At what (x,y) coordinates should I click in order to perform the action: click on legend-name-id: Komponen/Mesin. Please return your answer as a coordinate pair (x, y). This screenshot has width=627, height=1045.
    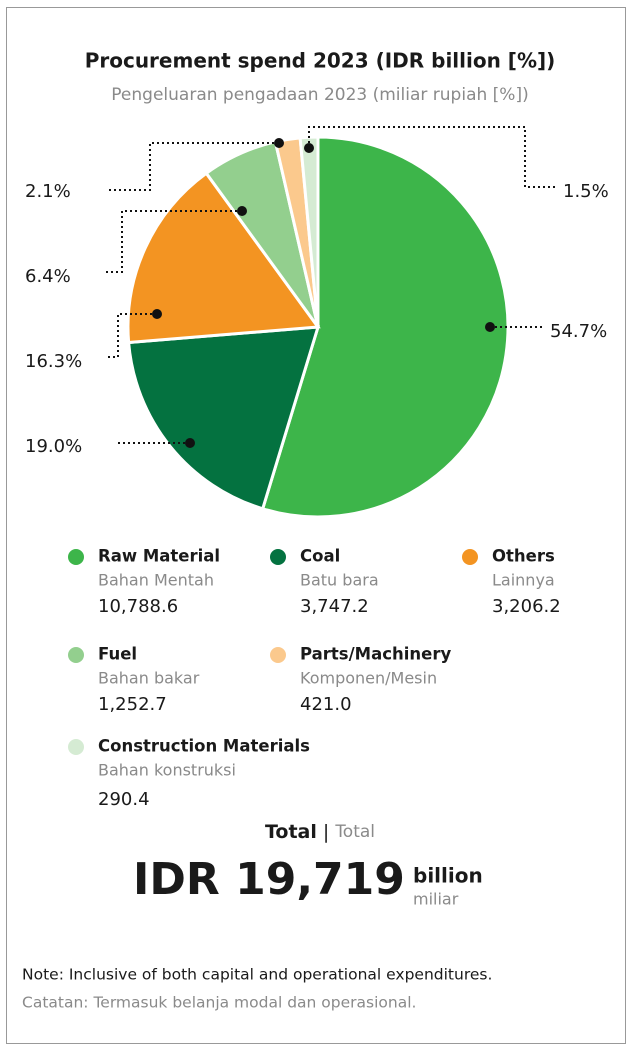
    Looking at the image, I should click on (368, 678).